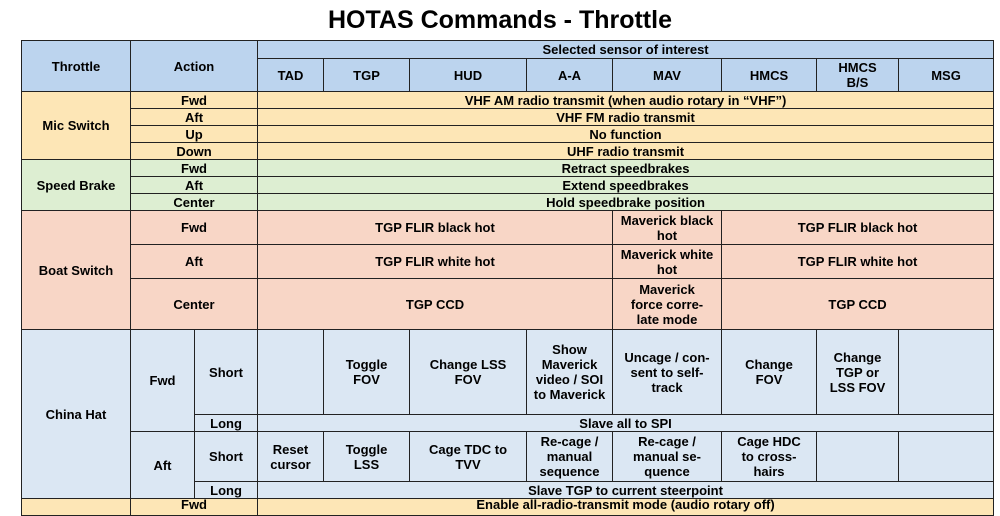  I want to click on china-fwd-short-hmcs: Change FOV, so click(769, 372).